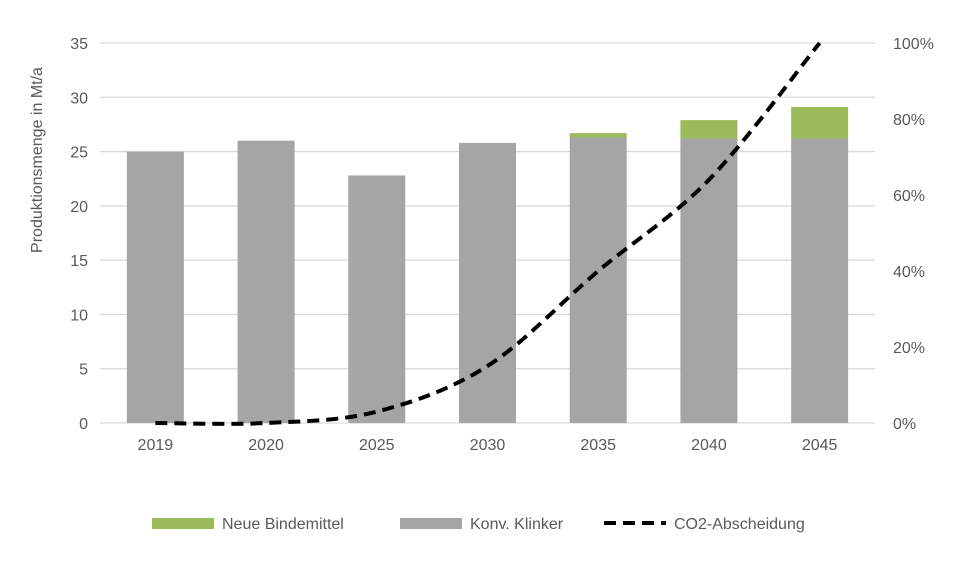 This screenshot has width=972, height=566. Describe the element at coordinates (79, 261) in the screenshot. I see `y-tick-label: 15` at that location.